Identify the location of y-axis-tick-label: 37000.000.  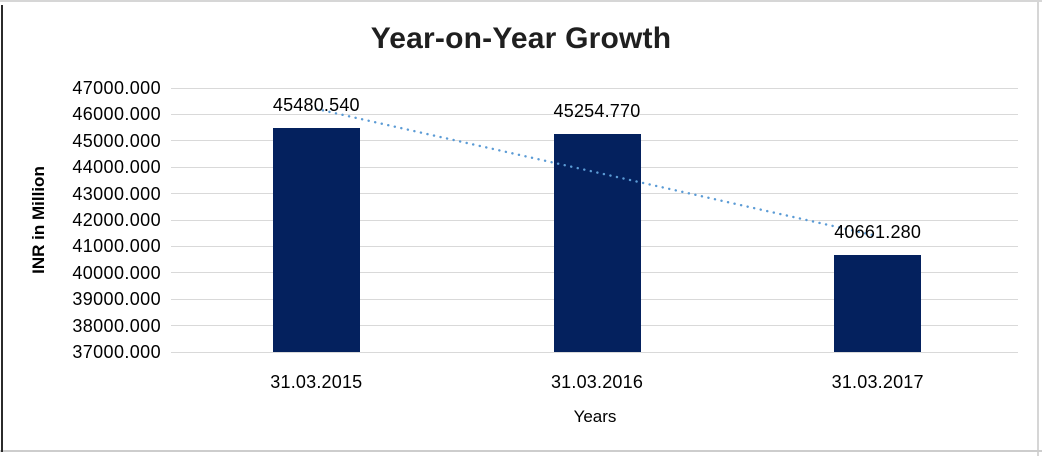
(116, 352).